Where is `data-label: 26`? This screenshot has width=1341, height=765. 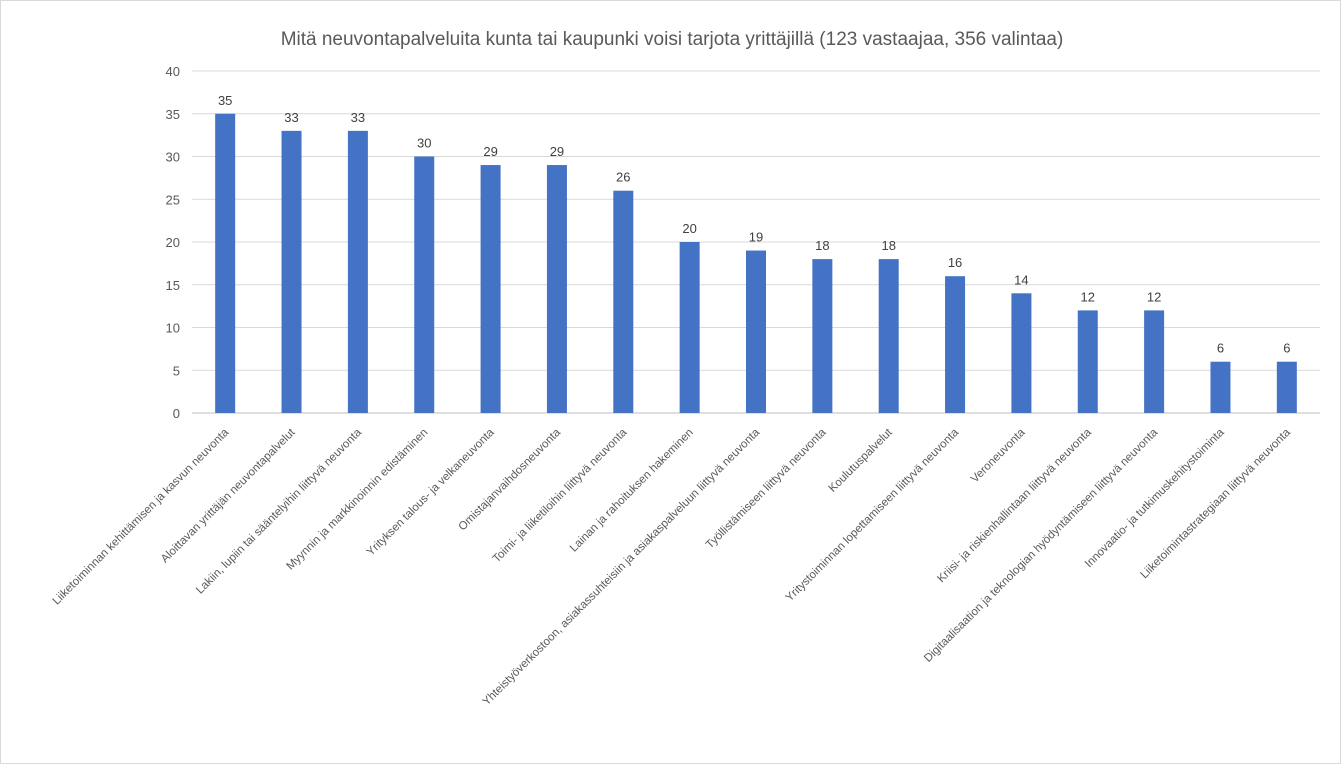
data-label: 26 is located at coordinates (623, 177).